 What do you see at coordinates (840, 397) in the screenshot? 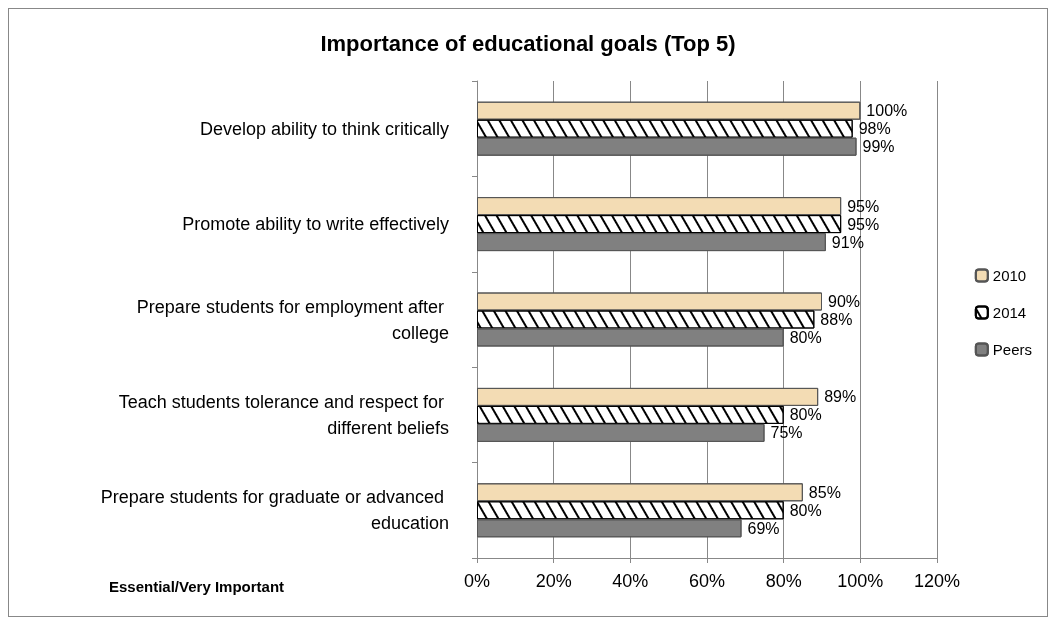
I see `data-label: 89%` at bounding box center [840, 397].